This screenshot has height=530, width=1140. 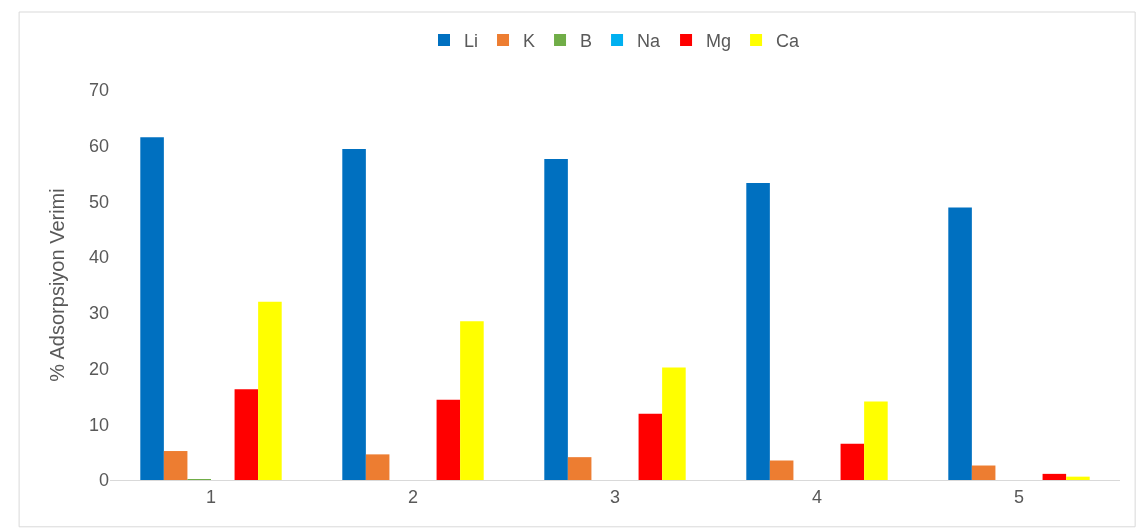 What do you see at coordinates (719, 41) in the screenshot?
I see `legend-label: Mg` at bounding box center [719, 41].